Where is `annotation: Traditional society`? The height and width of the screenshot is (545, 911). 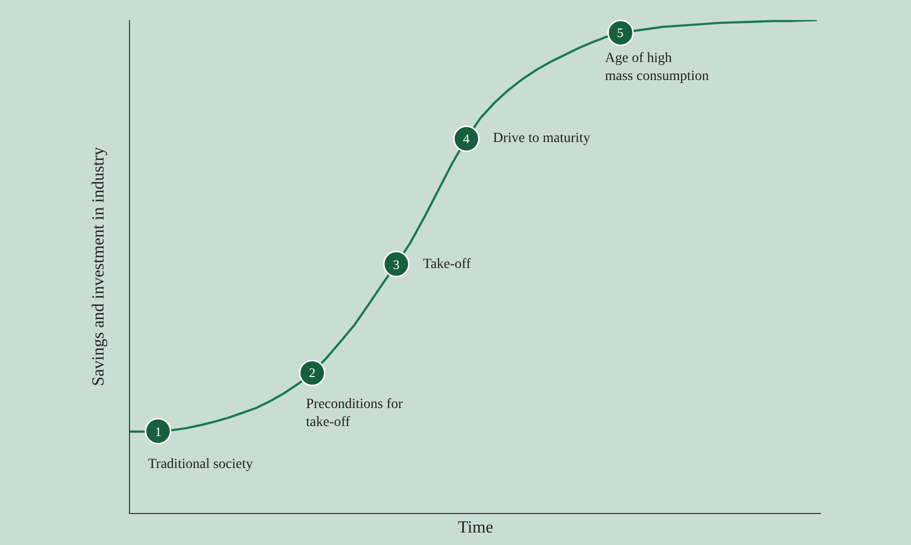
annotation: Traditional society is located at coordinates (200, 464).